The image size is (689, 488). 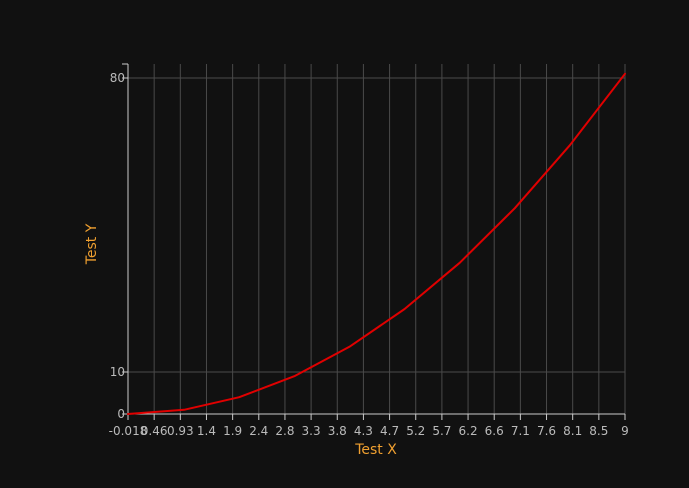 I want to click on x-tick-label: 9, so click(x=625, y=431).